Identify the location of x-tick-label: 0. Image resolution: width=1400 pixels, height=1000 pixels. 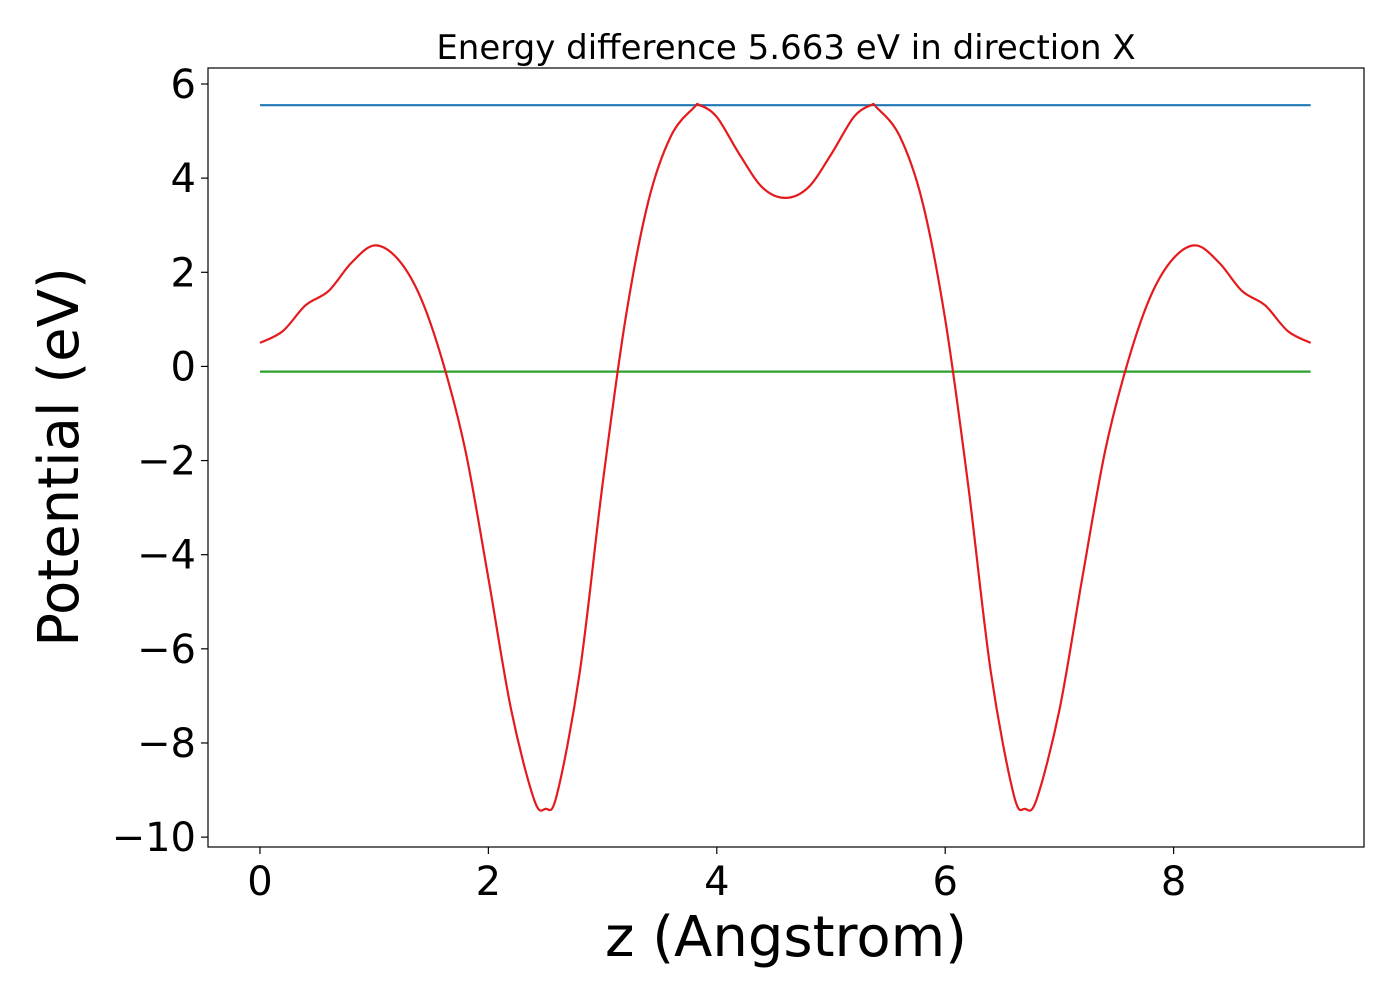
(259, 882).